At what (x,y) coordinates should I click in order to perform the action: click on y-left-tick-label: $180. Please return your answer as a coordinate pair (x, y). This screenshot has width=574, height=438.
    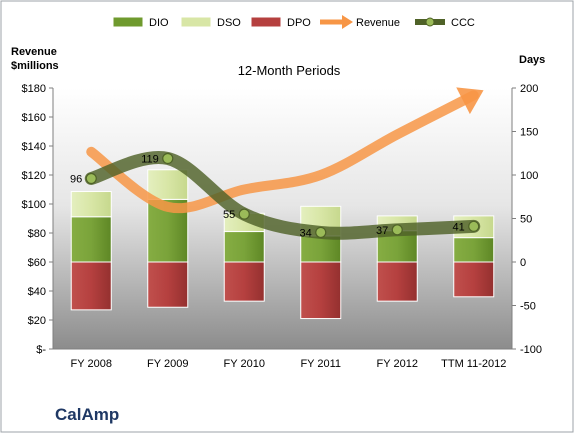
    Looking at the image, I should click on (34, 89).